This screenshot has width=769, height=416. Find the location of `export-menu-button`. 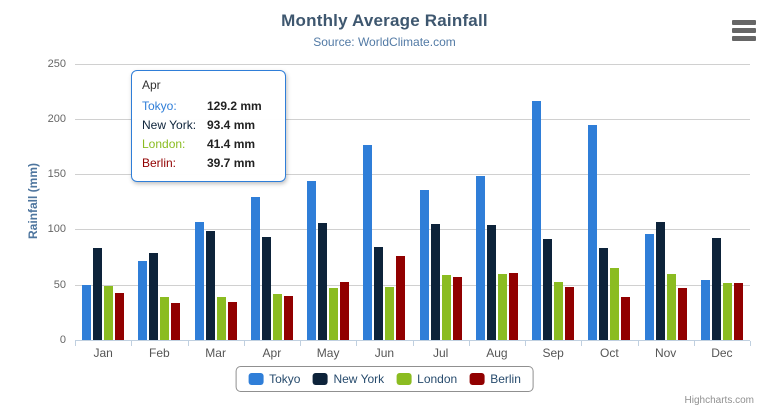

export-menu-button is located at coordinates (744, 31).